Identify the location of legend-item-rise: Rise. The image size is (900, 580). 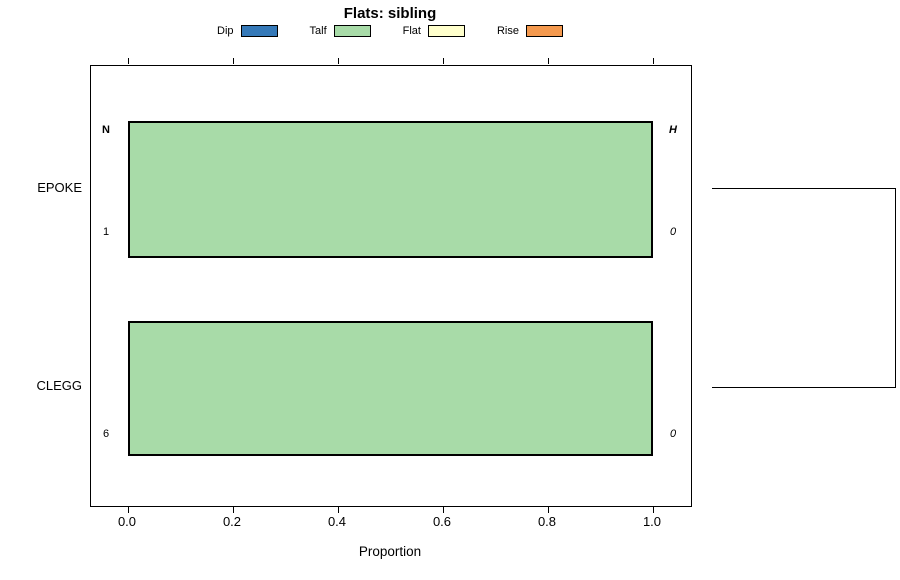
(530, 31).